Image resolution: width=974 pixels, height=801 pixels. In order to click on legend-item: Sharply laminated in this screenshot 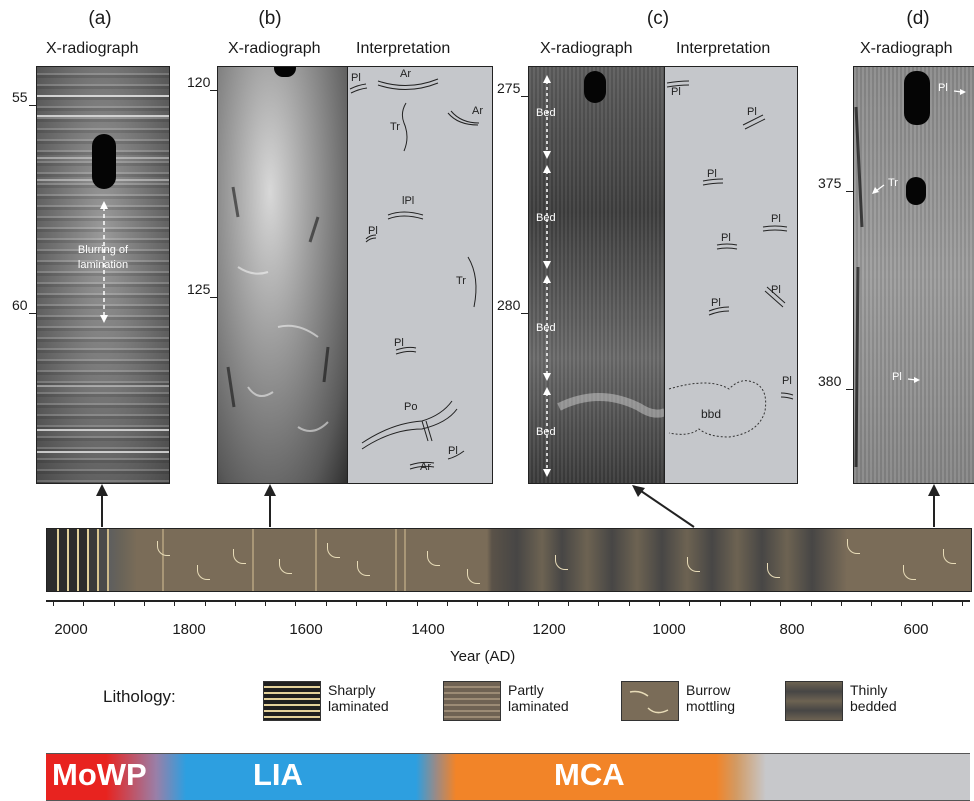, I will do `click(358, 698)`.